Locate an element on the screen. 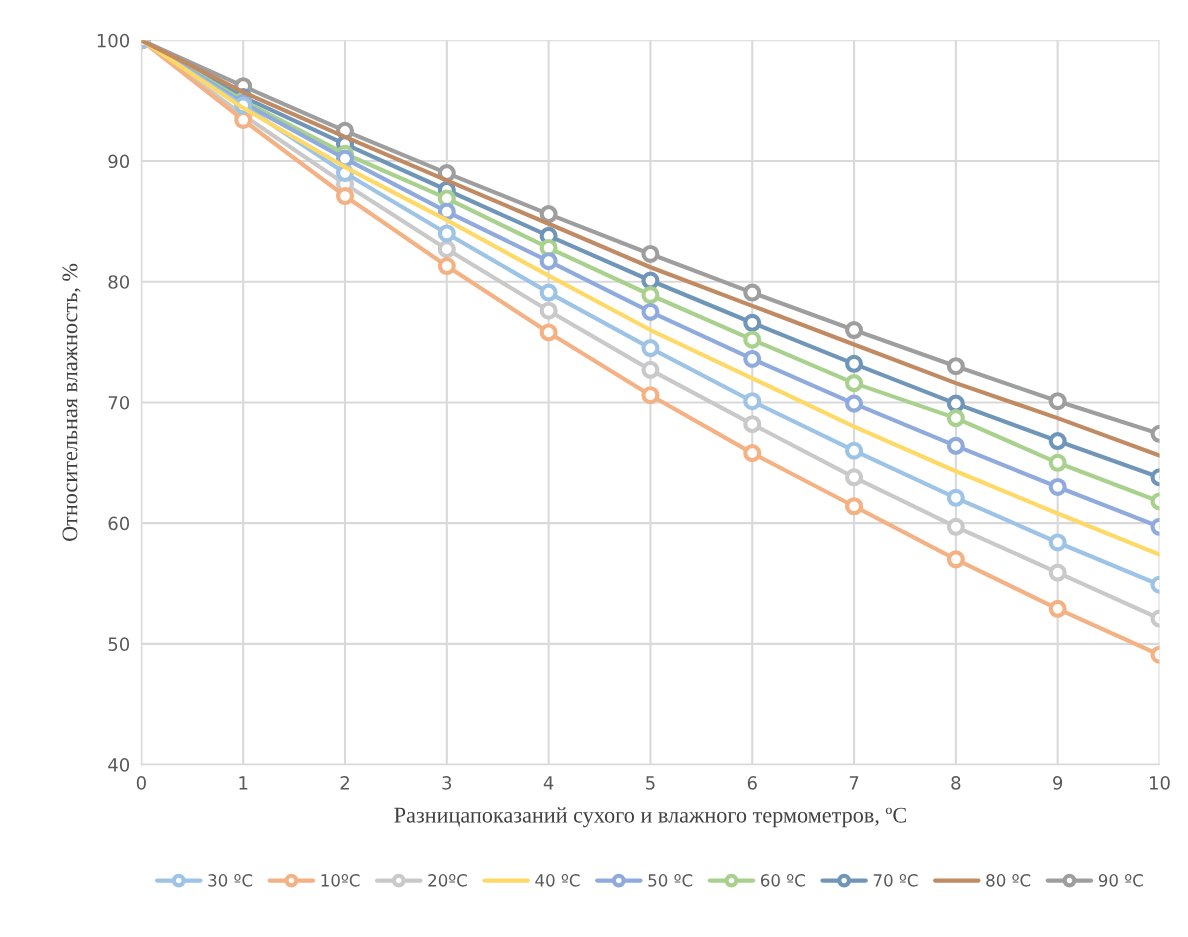 This screenshot has height=937, width=1188. legend-label: 70 ºC is located at coordinates (895, 880).